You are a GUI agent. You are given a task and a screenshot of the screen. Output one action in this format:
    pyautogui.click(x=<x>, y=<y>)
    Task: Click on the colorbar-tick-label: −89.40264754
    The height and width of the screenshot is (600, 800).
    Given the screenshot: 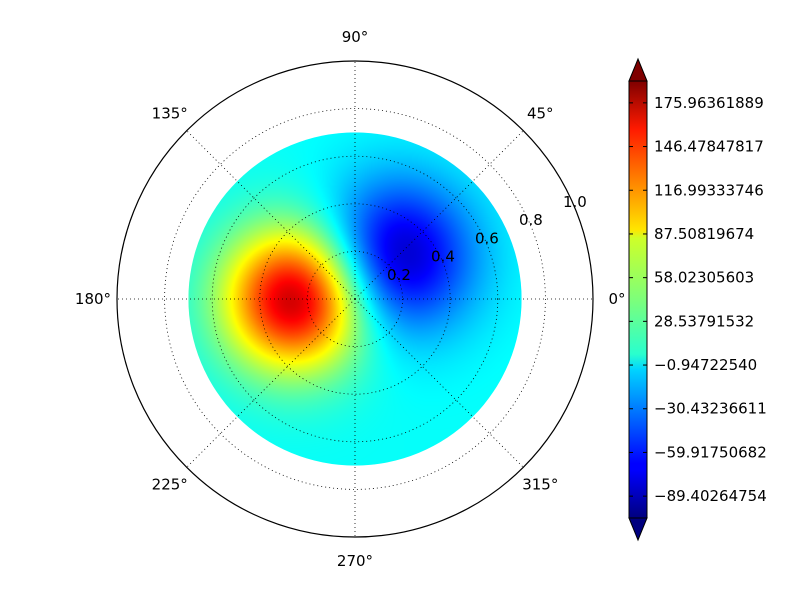 What is the action you would take?
    pyautogui.click(x=710, y=496)
    